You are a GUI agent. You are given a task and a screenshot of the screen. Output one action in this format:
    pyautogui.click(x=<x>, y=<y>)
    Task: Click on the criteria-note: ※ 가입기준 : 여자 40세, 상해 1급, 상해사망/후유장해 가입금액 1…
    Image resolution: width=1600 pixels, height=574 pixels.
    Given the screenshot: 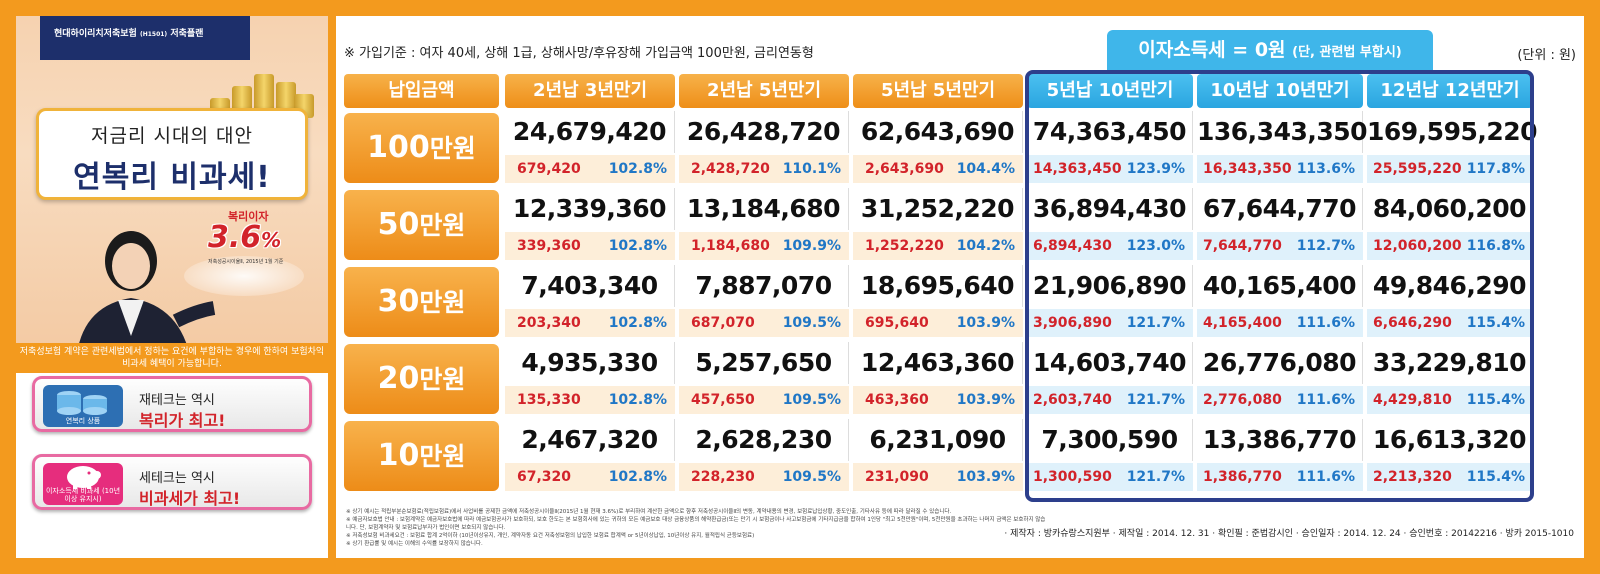 What is the action you would take?
    pyautogui.click(x=579, y=53)
    